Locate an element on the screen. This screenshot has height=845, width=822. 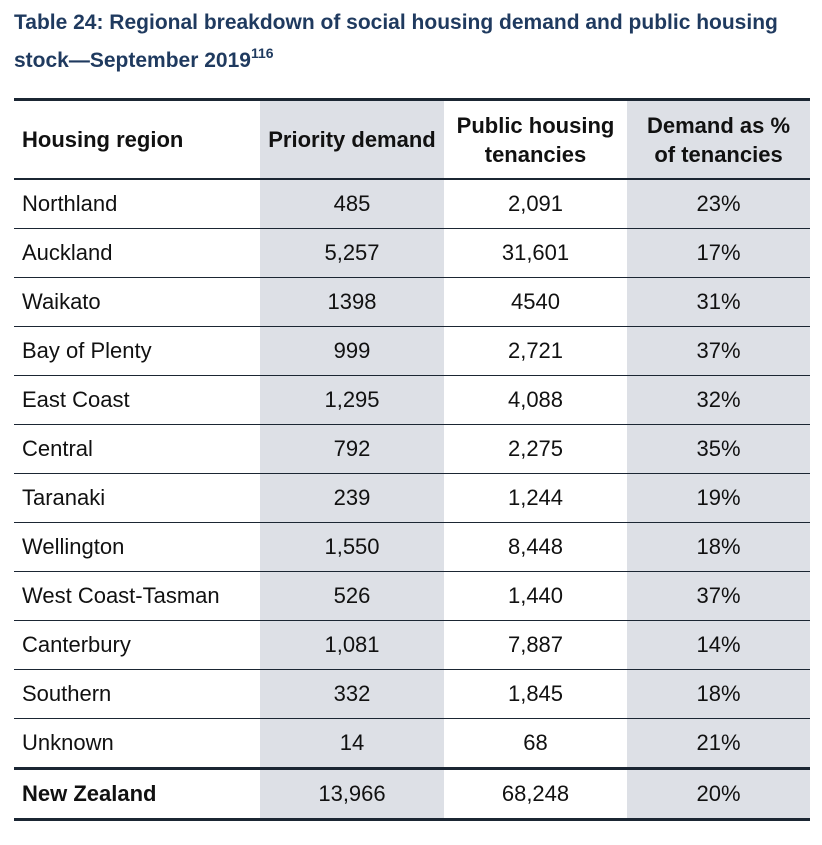
table-cell: 1398 is located at coordinates (352, 302).